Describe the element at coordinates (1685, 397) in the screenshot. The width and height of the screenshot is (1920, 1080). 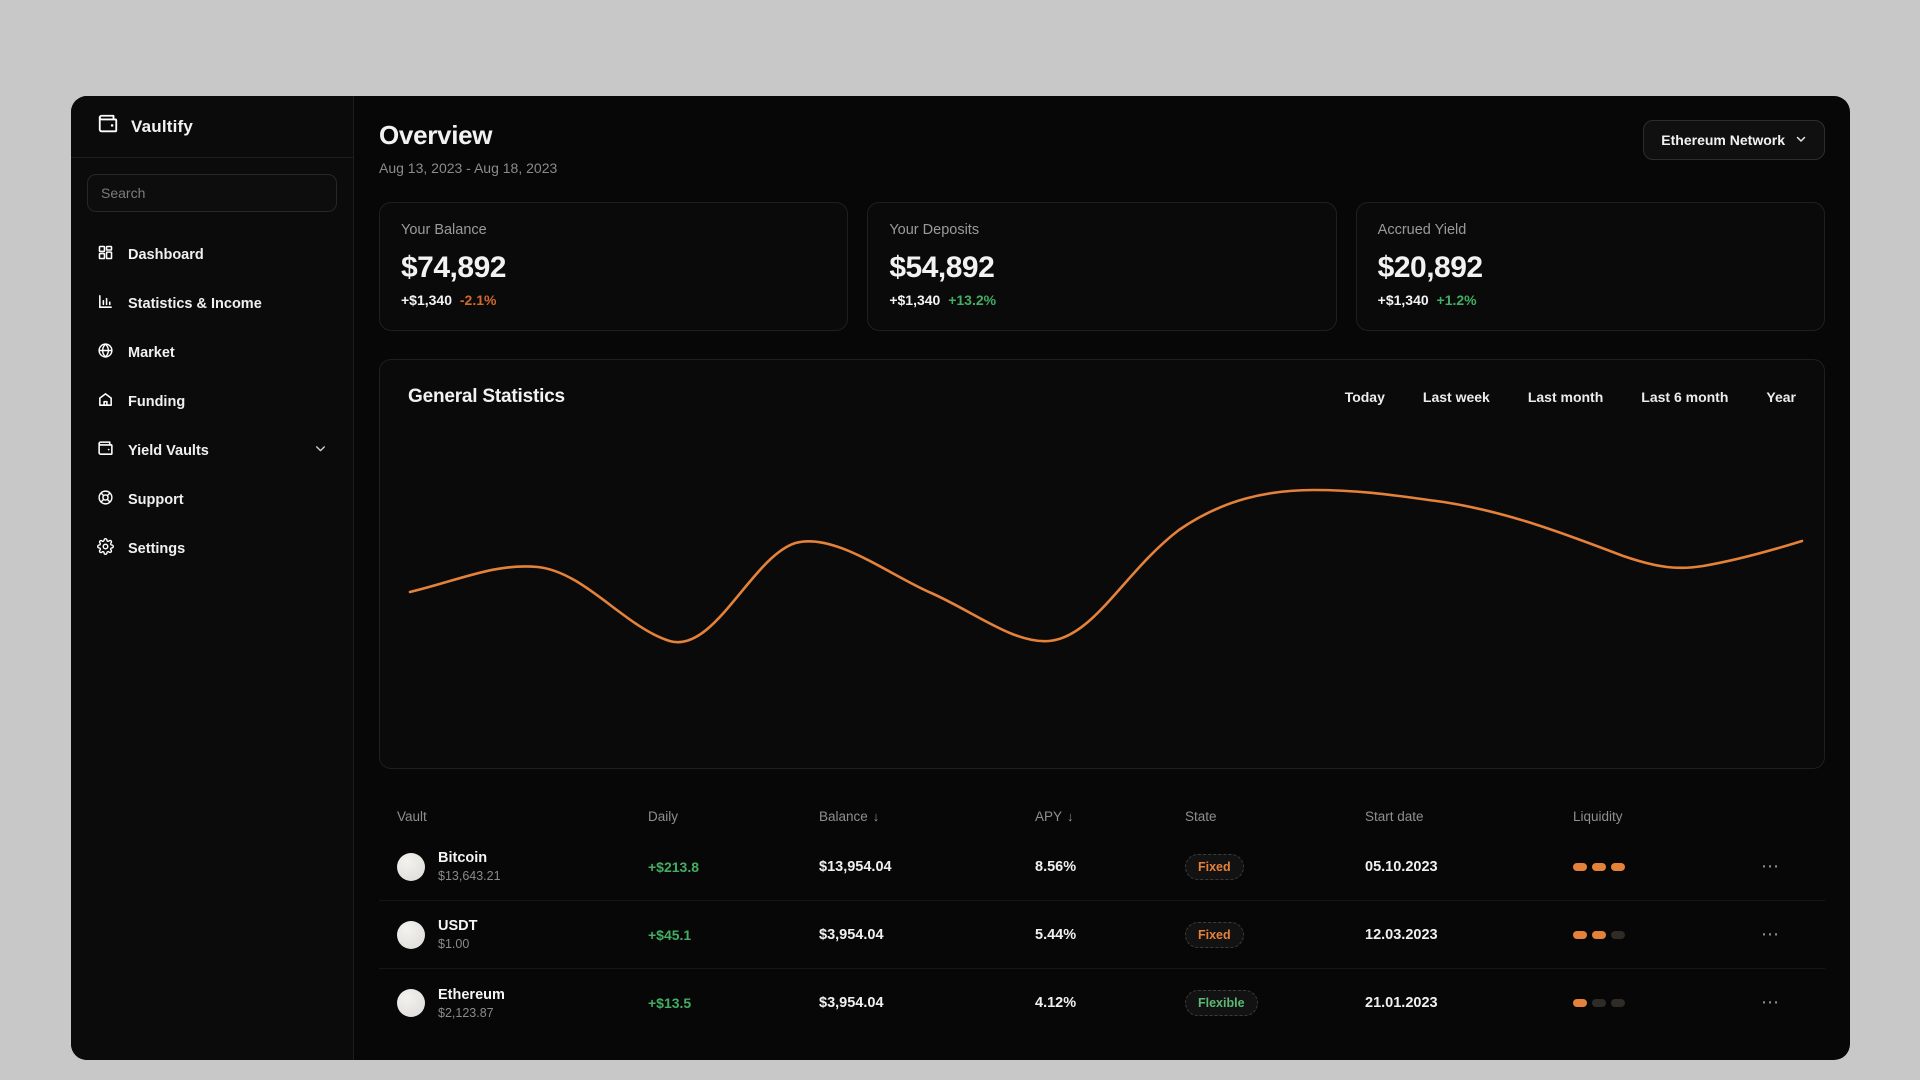
I see `filter-last-6-month: Last 6 month` at that location.